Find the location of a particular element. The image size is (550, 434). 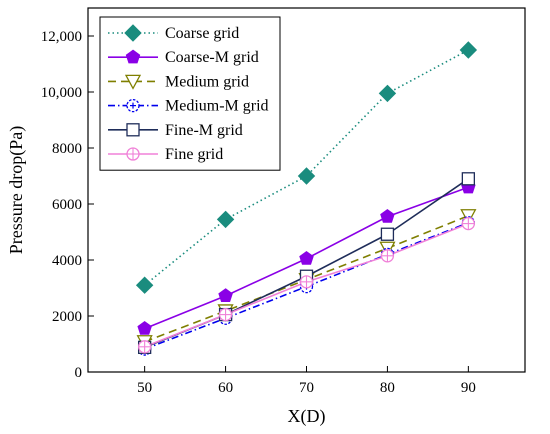

legend-entry: Medium grid is located at coordinates (178, 81).